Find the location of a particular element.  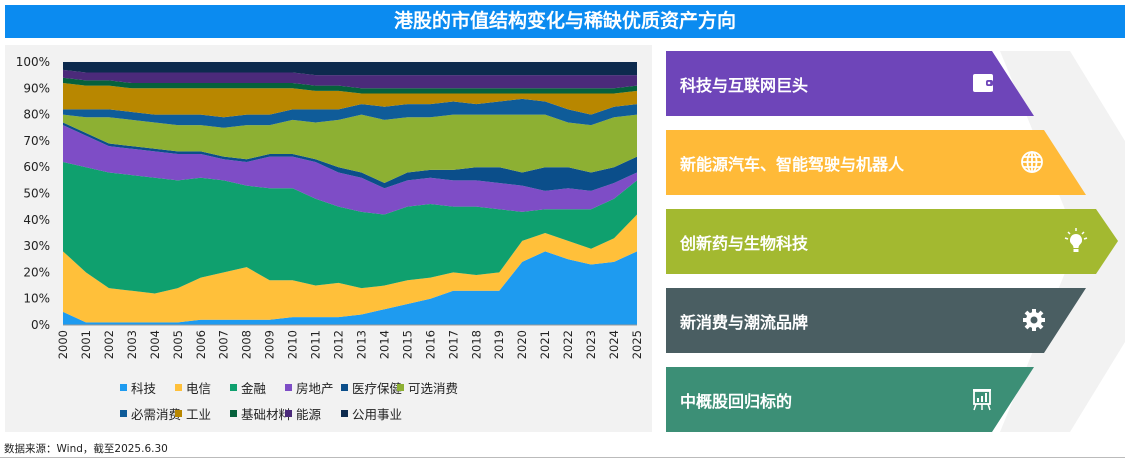

legend-item: 公用事业 is located at coordinates (371, 413).